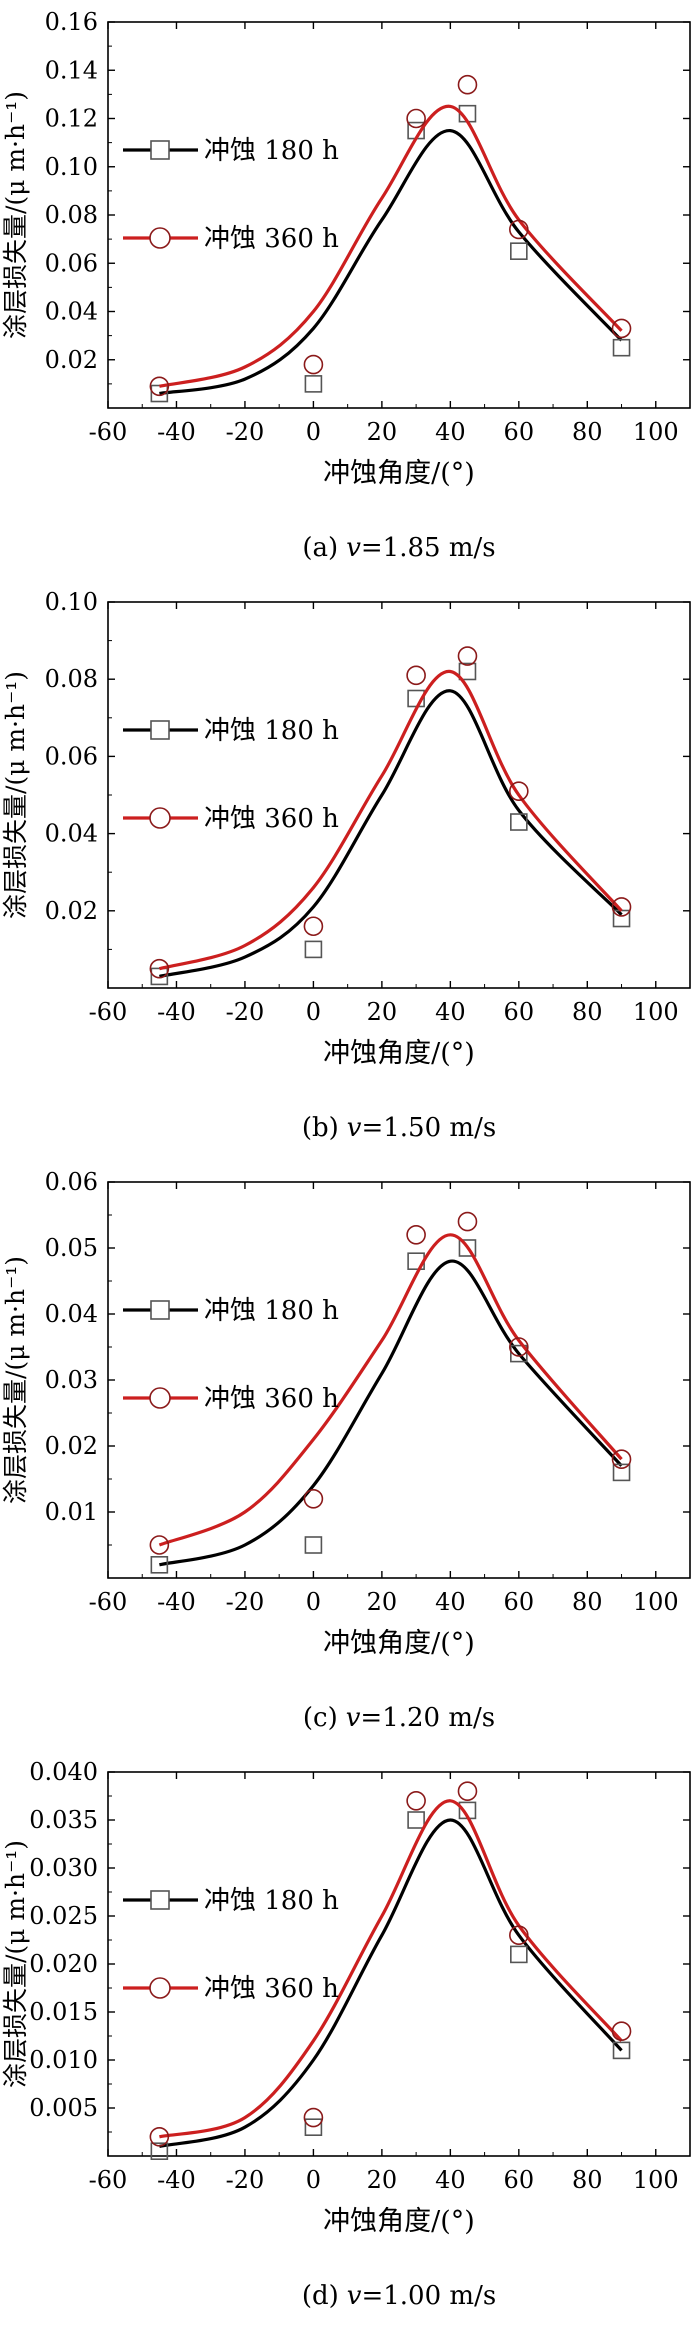 The width and height of the screenshot is (700, 2332). Describe the element at coordinates (176, 2180) in the screenshot. I see `x-tick-label-d: -40` at that location.